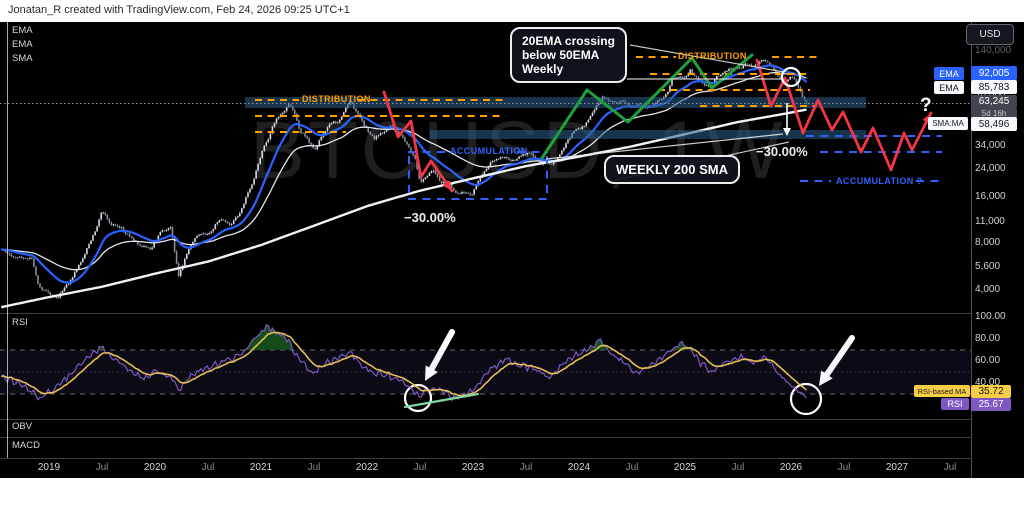  Describe the element at coordinates (988, 338) in the screenshot. I see `rsi-tick: 80.00` at that location.